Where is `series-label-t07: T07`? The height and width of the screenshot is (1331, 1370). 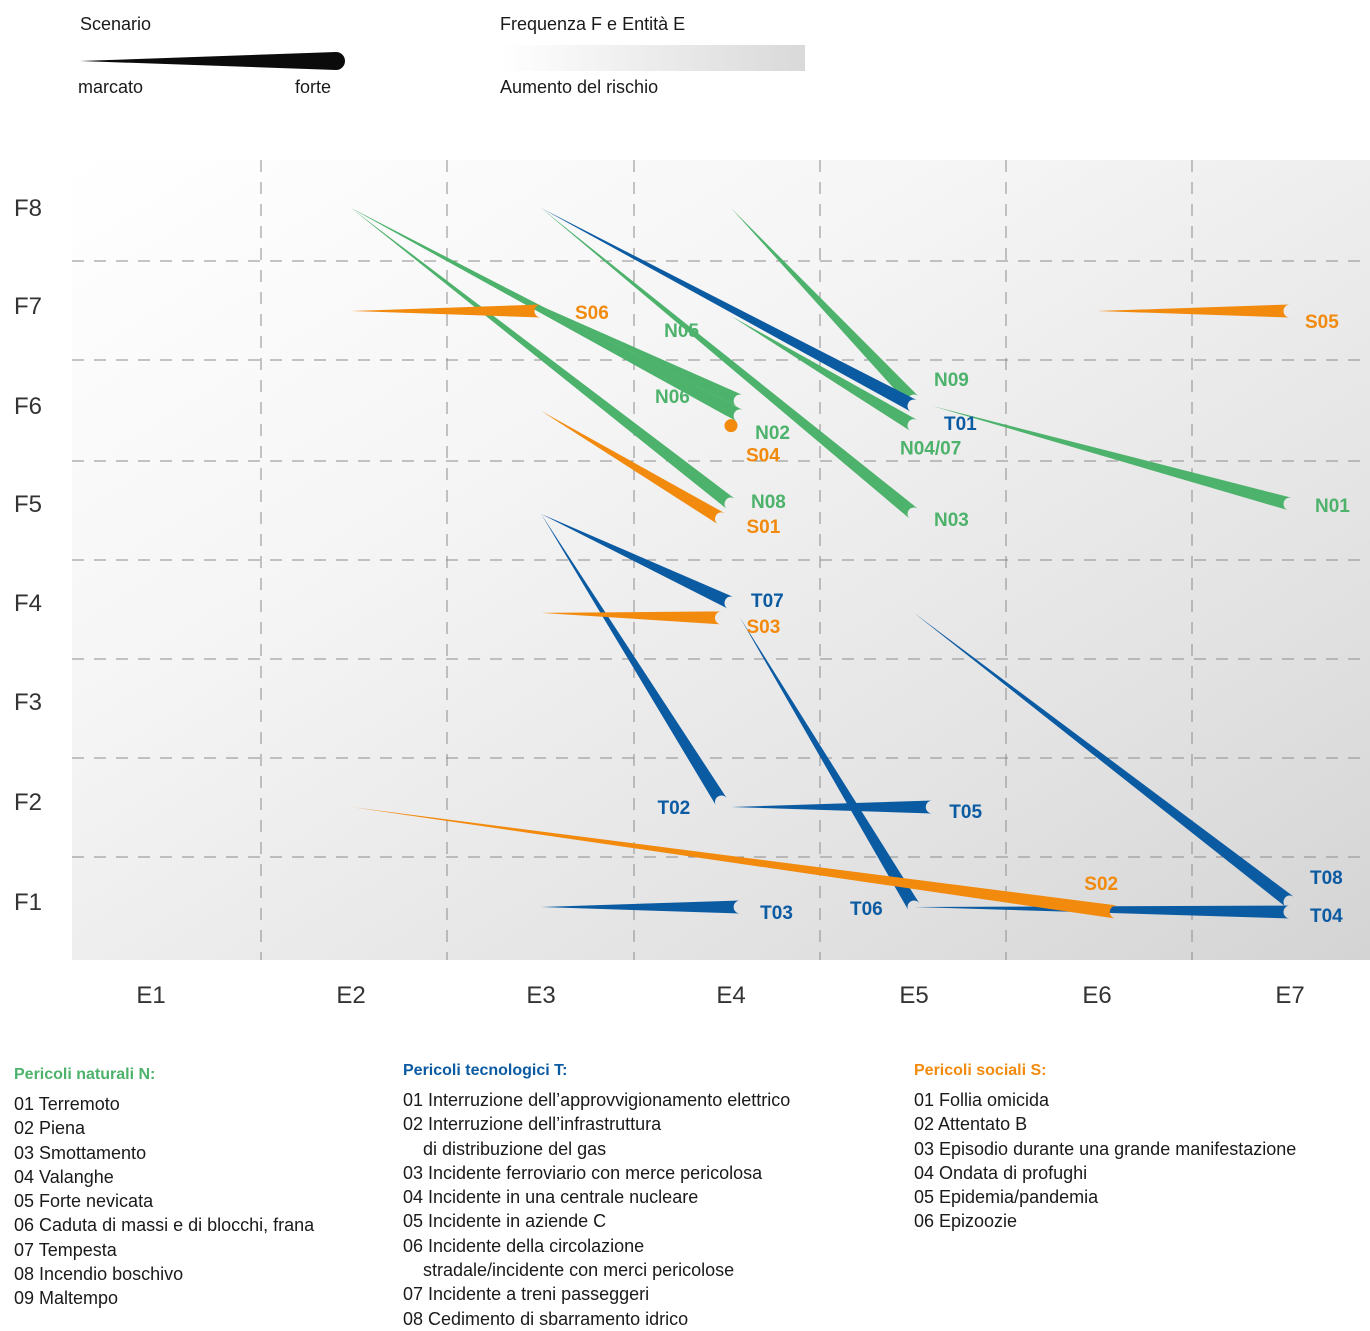
series-label-t07: T07 is located at coordinates (767, 601).